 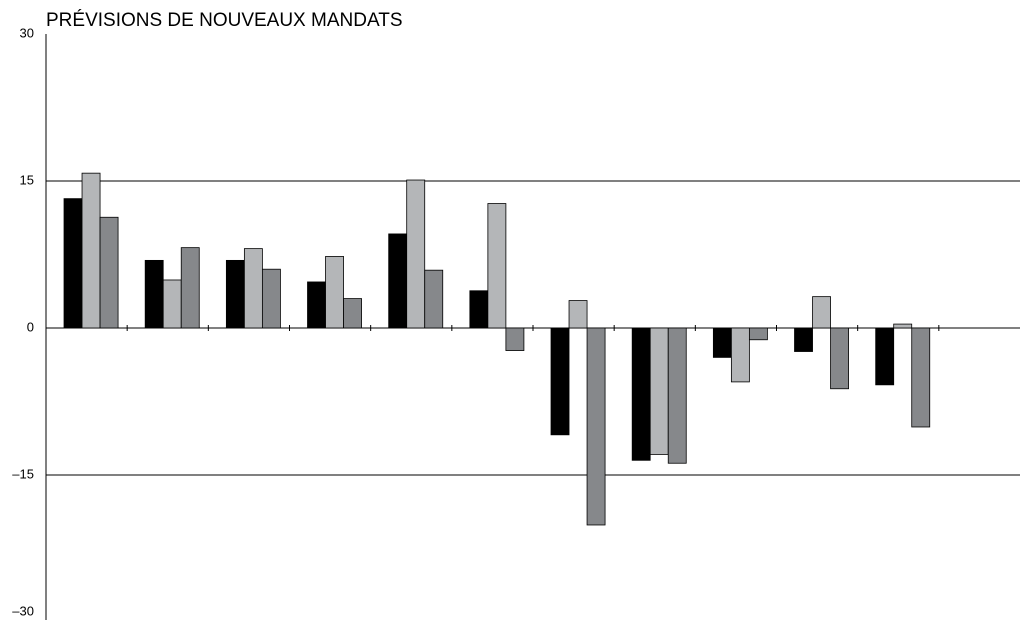 I want to click on y-tick-label: 30, so click(x=27, y=32).